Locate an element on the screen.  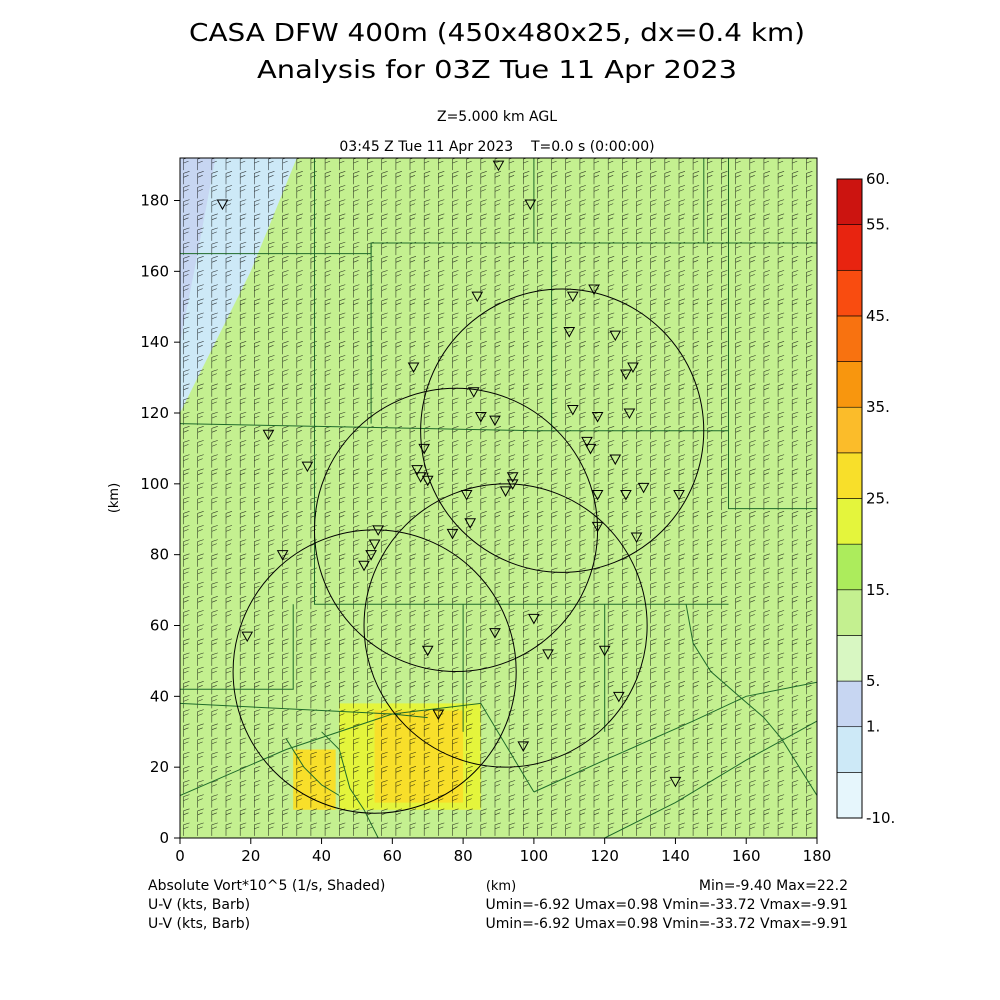
x-tick-label: 140 is located at coordinates (675, 856).